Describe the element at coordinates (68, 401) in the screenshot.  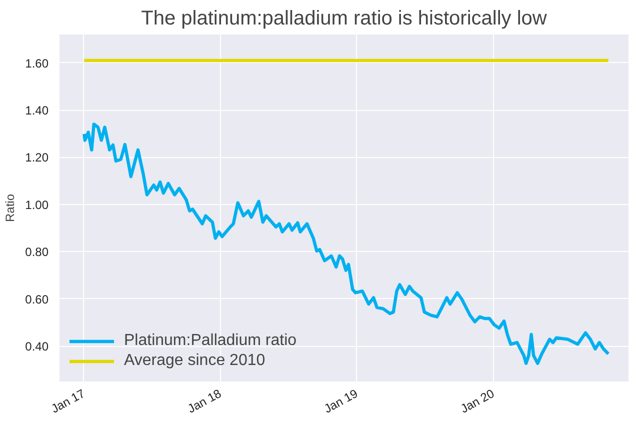
I see `x-tick-label: Jan 17` at that location.